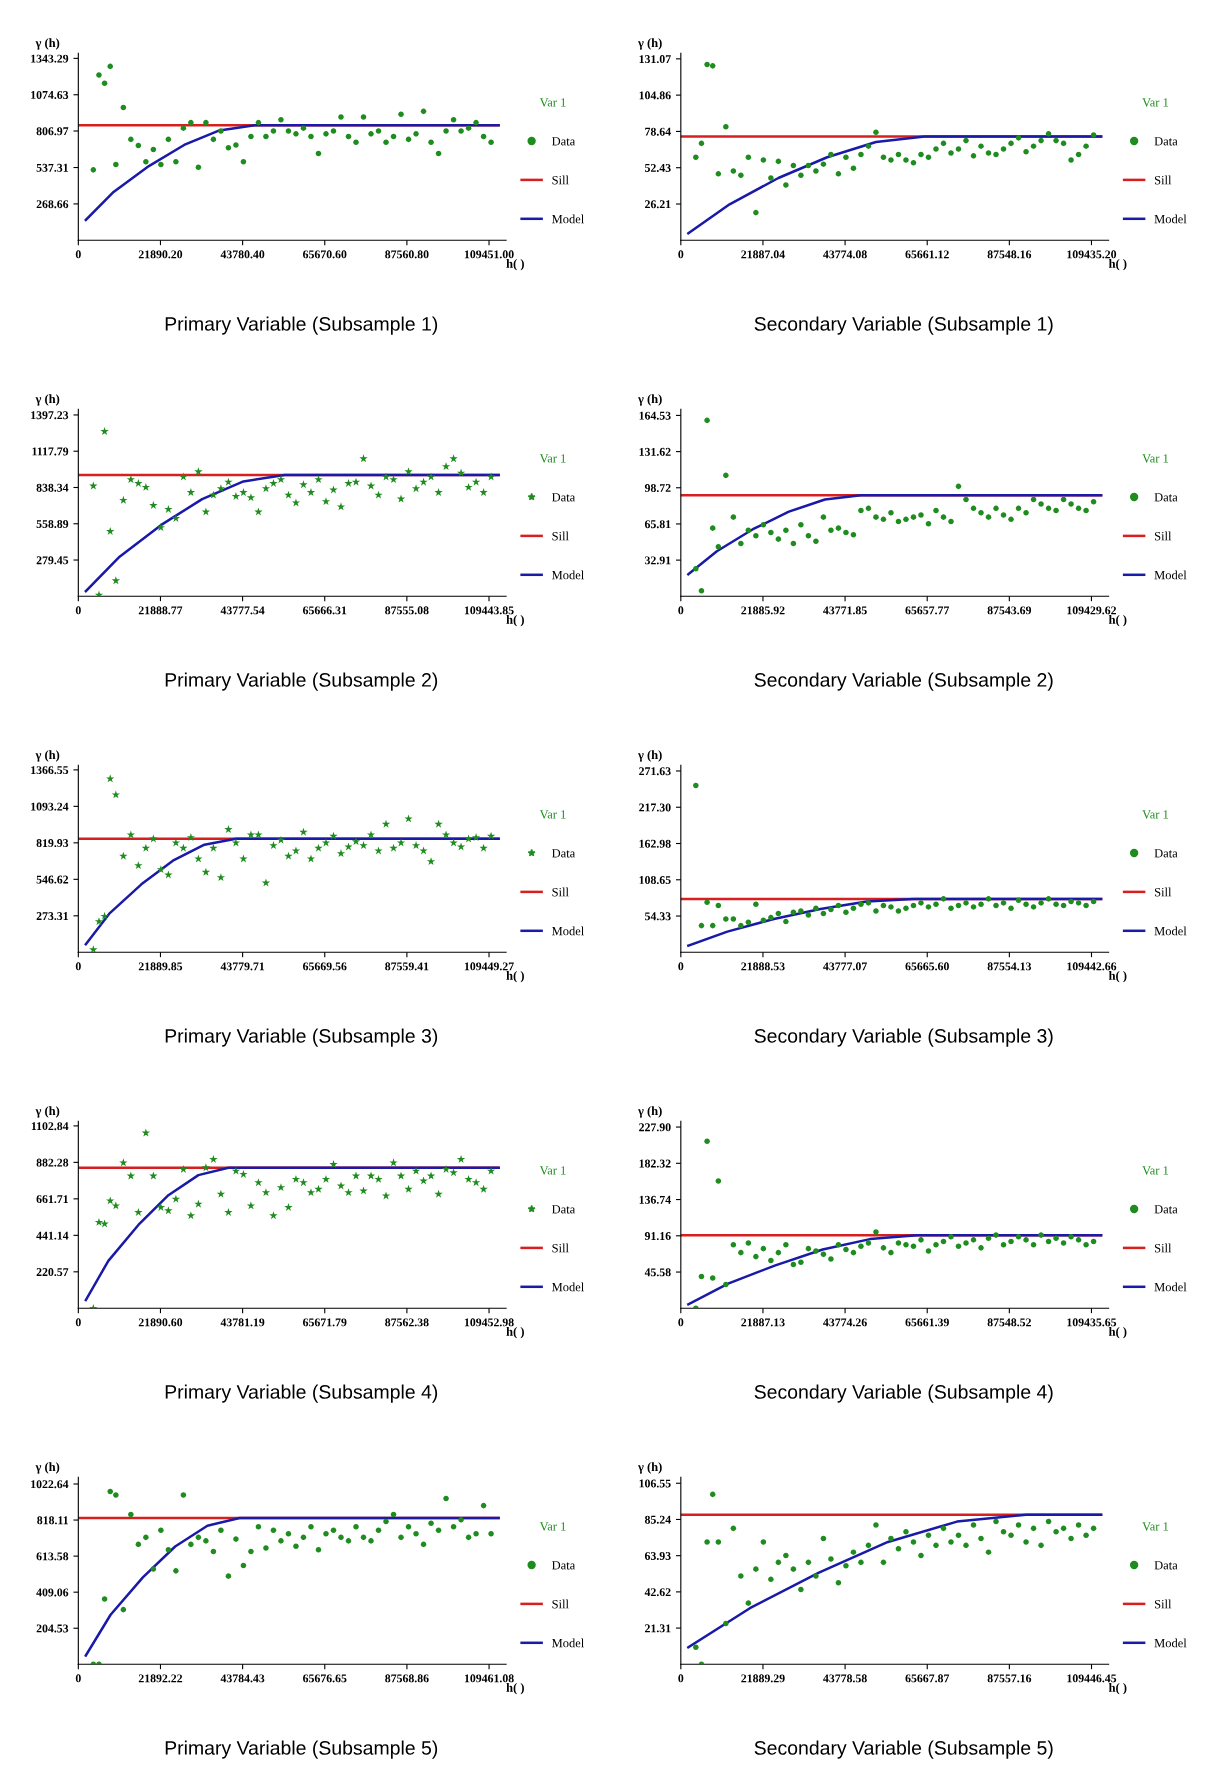 Image resolution: width=1205 pixels, height=1780 pixels. What do you see at coordinates (52, 879) in the screenshot?
I see `y-tick-label: 546.62` at bounding box center [52, 879].